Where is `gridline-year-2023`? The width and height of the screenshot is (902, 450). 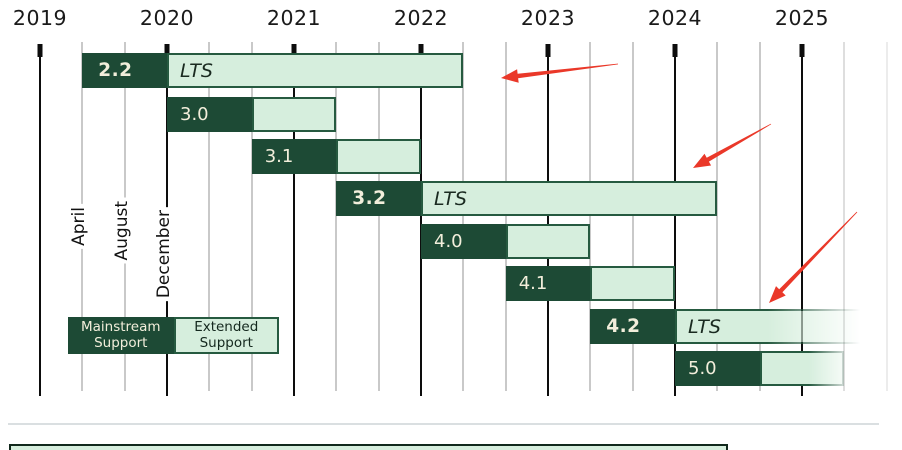
gridline-year-2023 is located at coordinates (548, 220).